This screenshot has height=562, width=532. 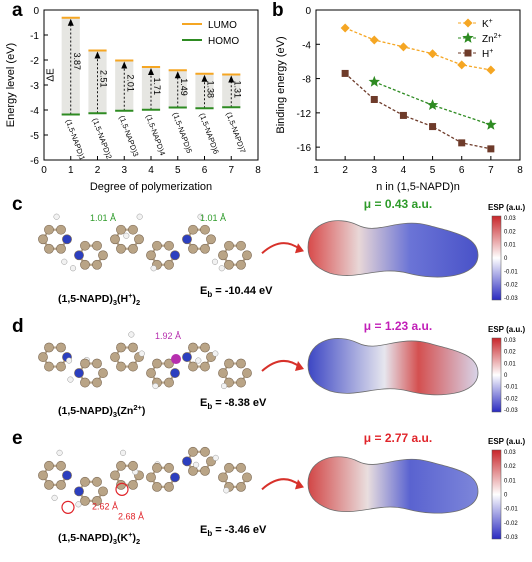 I want to click on series-line, so click(x=417, y=49).